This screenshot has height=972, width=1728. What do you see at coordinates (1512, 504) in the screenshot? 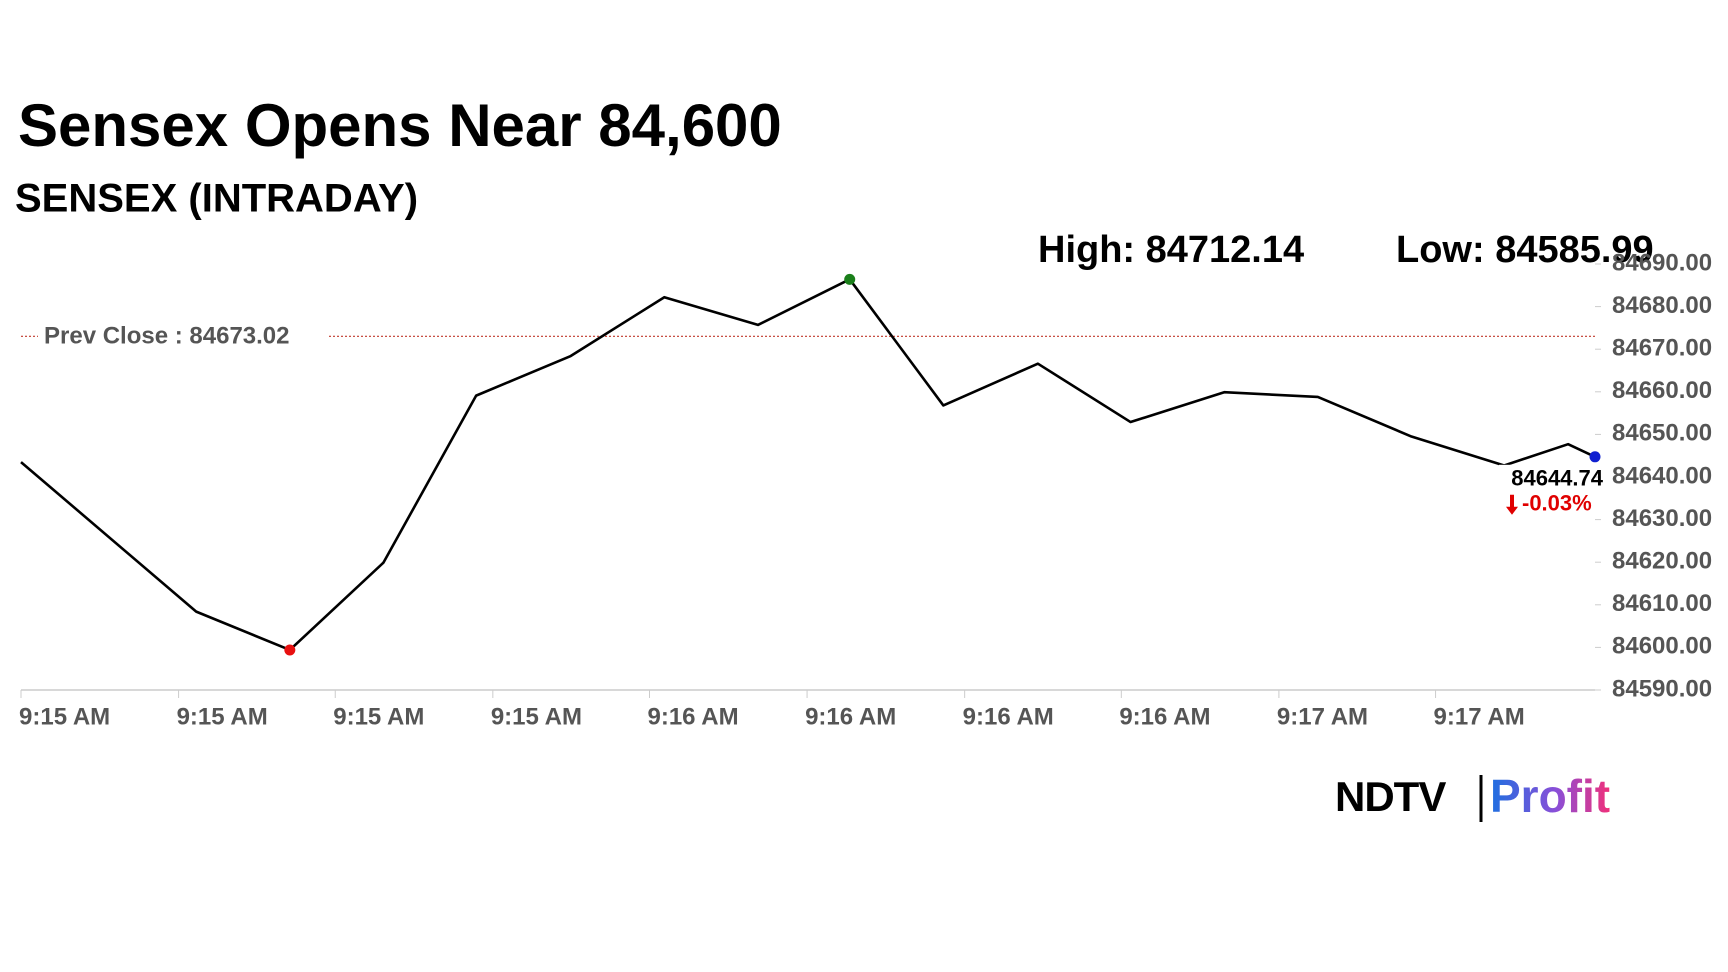
I see `down-arrow` at bounding box center [1512, 504].